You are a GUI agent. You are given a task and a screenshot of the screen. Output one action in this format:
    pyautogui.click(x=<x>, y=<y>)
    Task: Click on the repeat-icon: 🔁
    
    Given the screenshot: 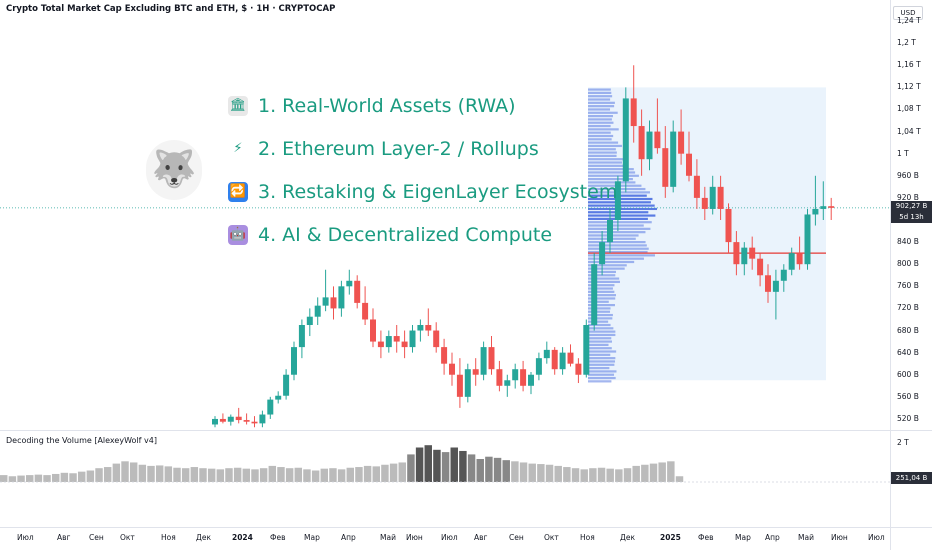 What is the action you would take?
    pyautogui.click(x=238, y=192)
    